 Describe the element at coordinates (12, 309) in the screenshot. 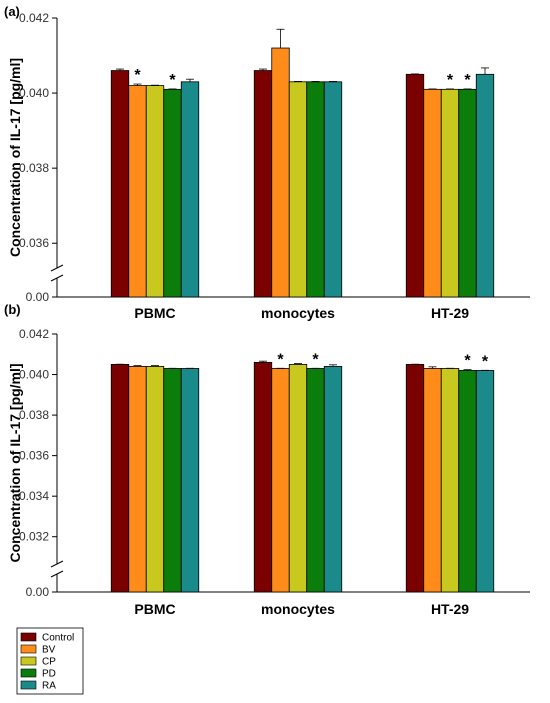

I see `panel-label: (b)` at that location.